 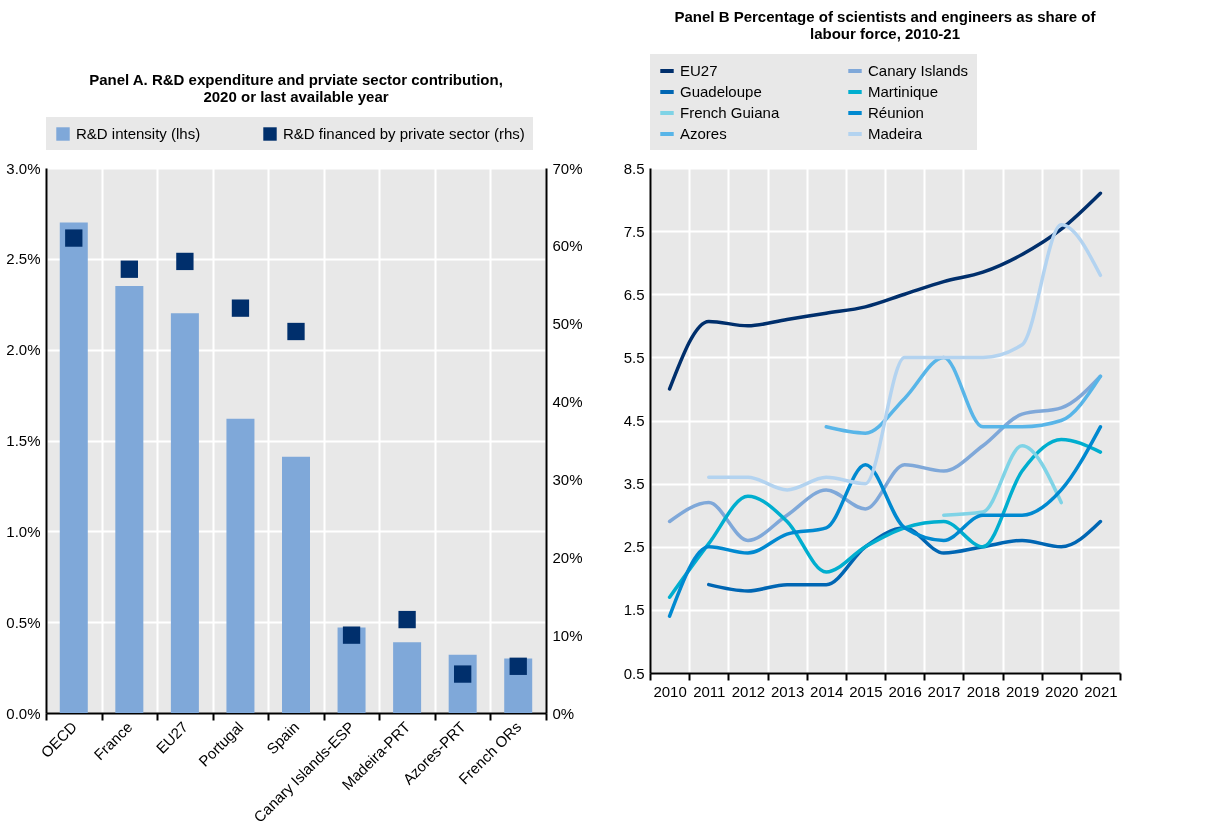 I want to click on x-tick-label: 2017, so click(x=944, y=691).